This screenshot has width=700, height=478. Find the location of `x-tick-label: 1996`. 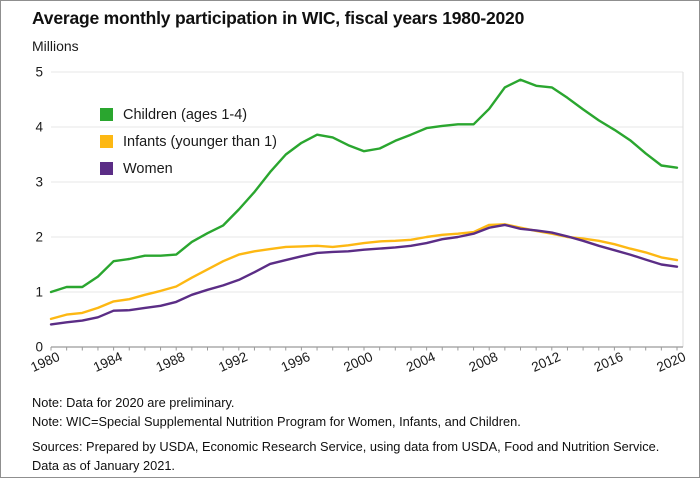

x-tick-label: 1996 is located at coordinates (296, 362).